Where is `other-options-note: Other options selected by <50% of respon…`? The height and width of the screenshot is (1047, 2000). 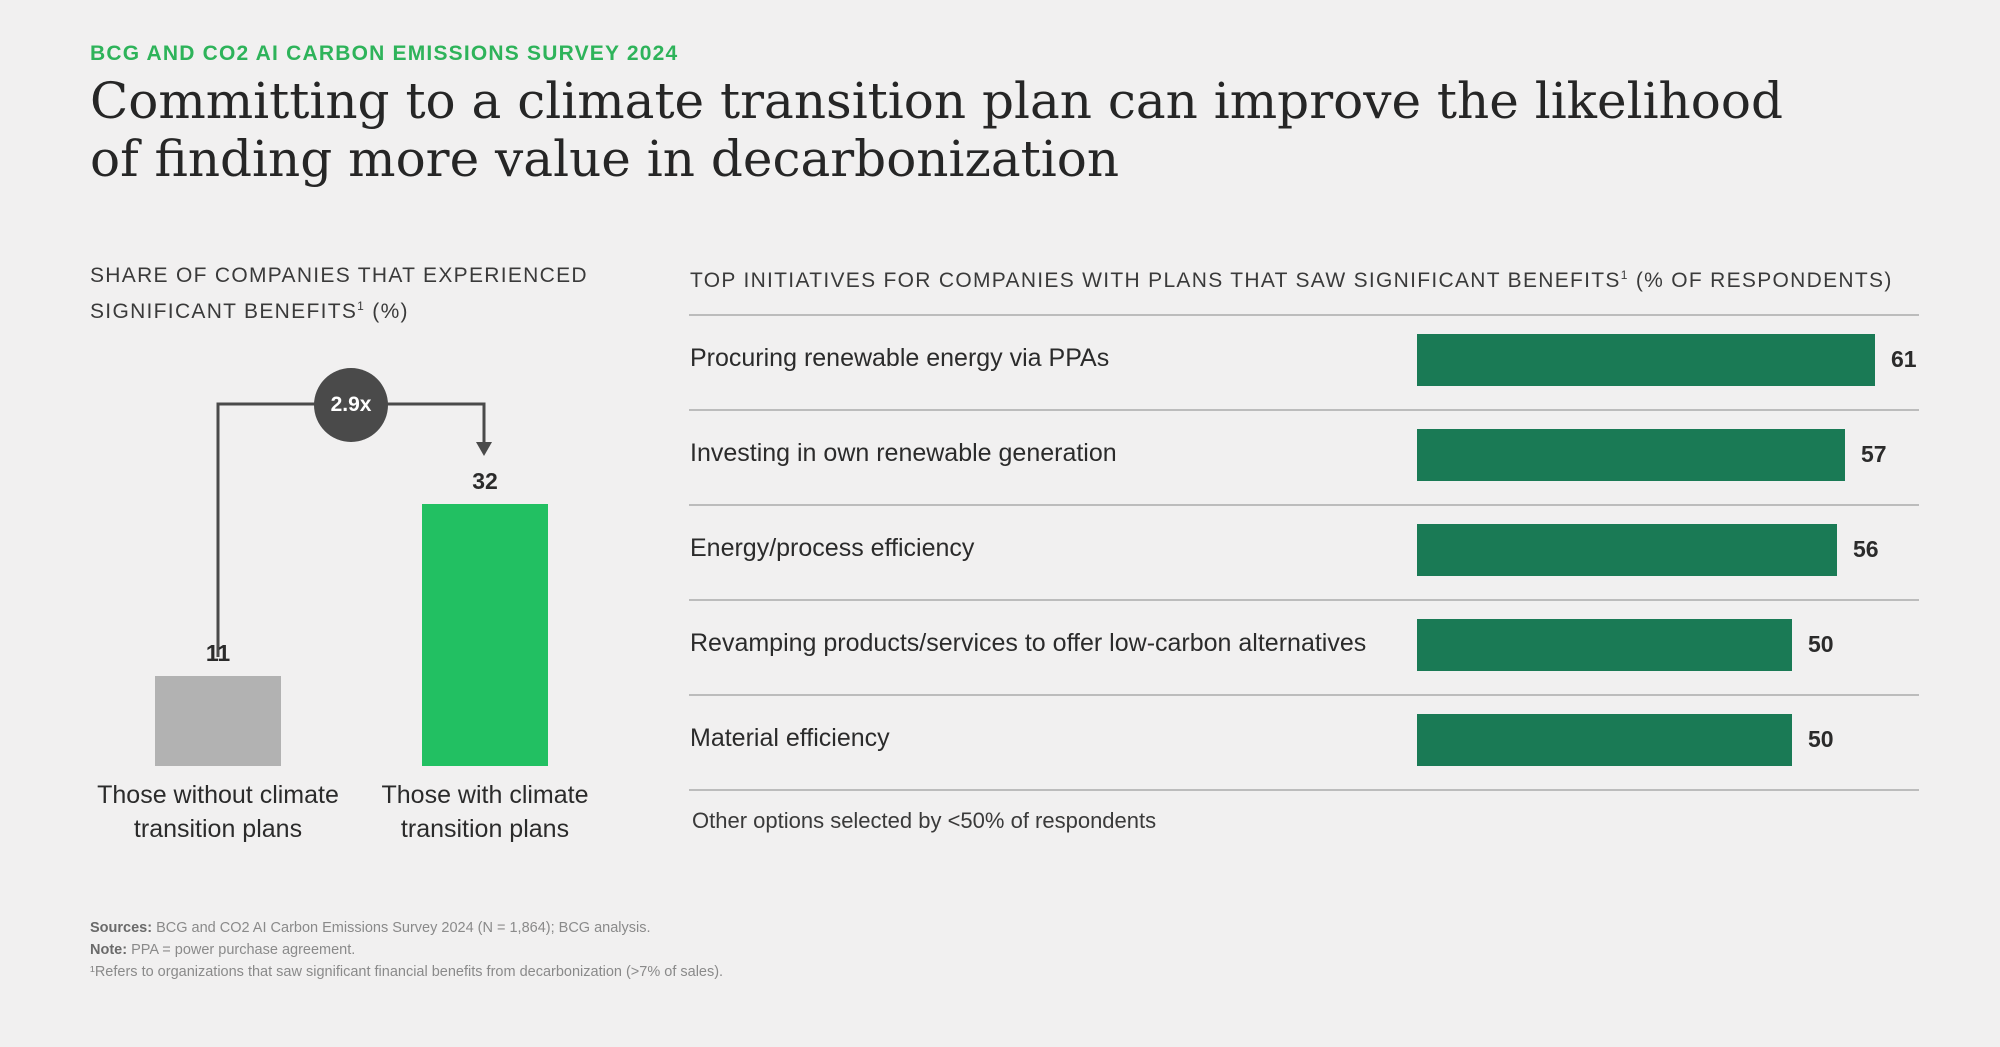
other-options-note: Other options selected by <50% of respon… is located at coordinates (924, 820).